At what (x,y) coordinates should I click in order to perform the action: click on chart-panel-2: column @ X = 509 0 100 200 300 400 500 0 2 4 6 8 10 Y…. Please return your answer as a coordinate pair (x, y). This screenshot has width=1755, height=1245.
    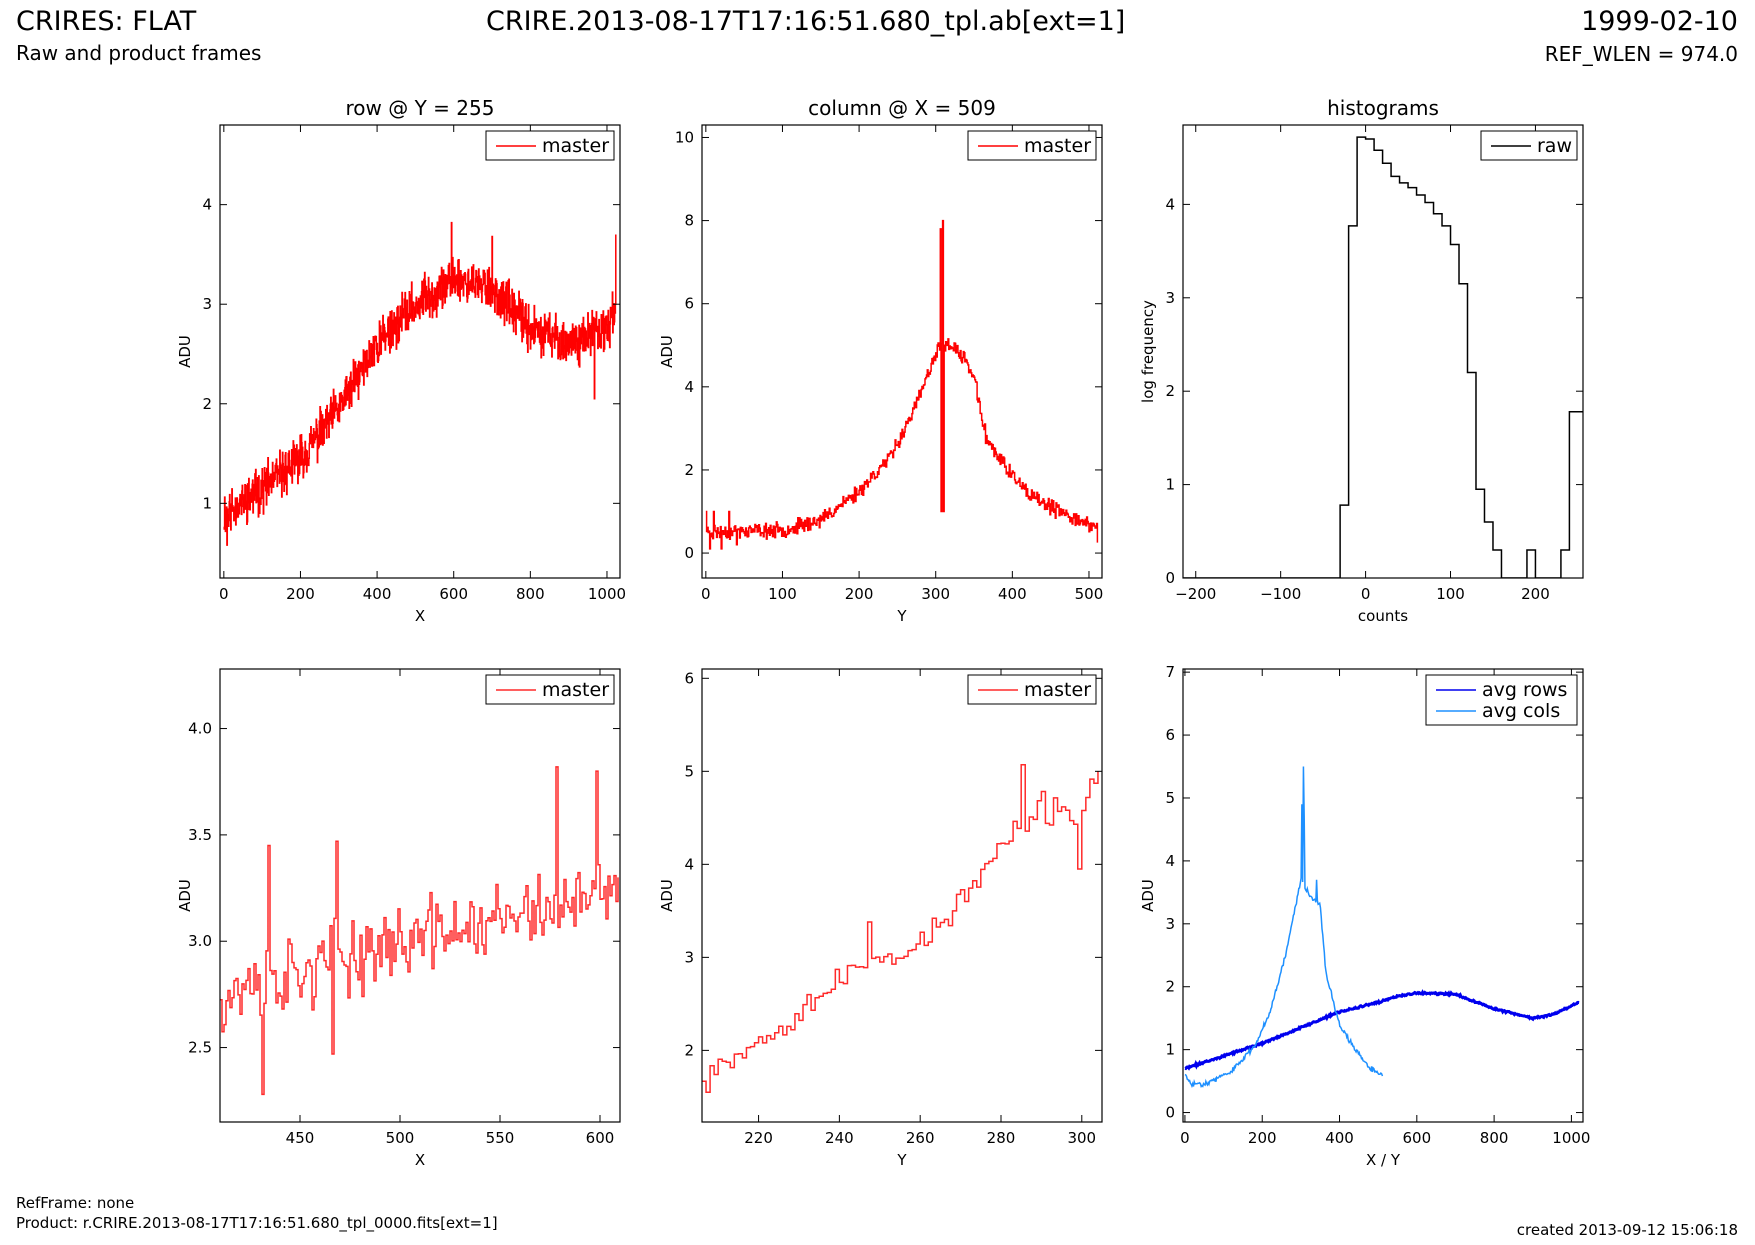
    Looking at the image, I should click on (880, 360).